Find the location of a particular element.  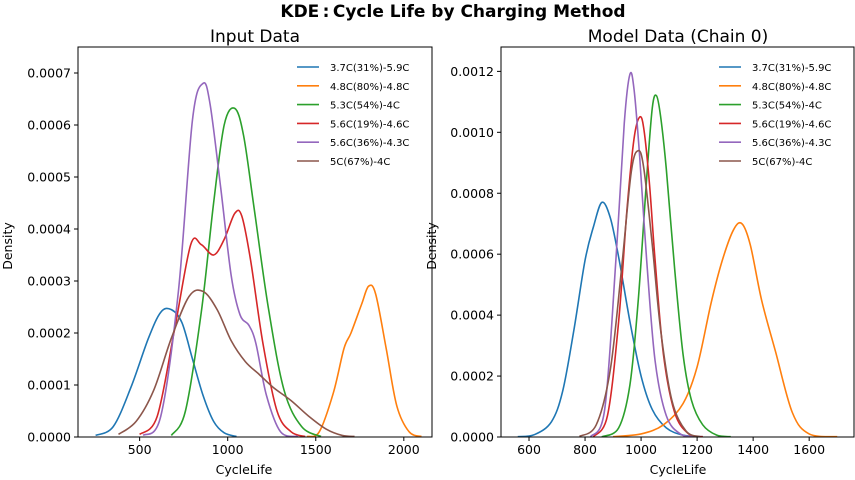

figure-title: KDE : Cycle Life by Charging Method is located at coordinates (452, 12).